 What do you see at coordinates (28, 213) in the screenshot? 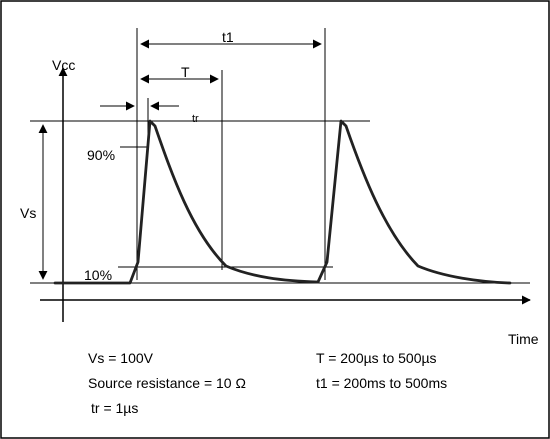
I see `vs-label: Vs` at bounding box center [28, 213].